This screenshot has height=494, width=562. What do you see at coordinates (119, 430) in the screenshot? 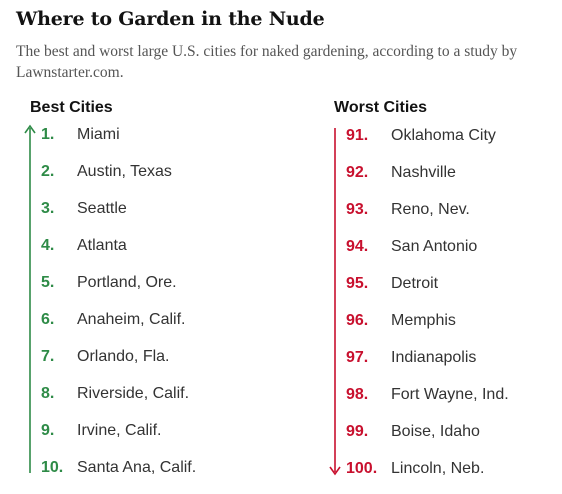
I see `best-city-name: Irvine, Calif.` at bounding box center [119, 430].